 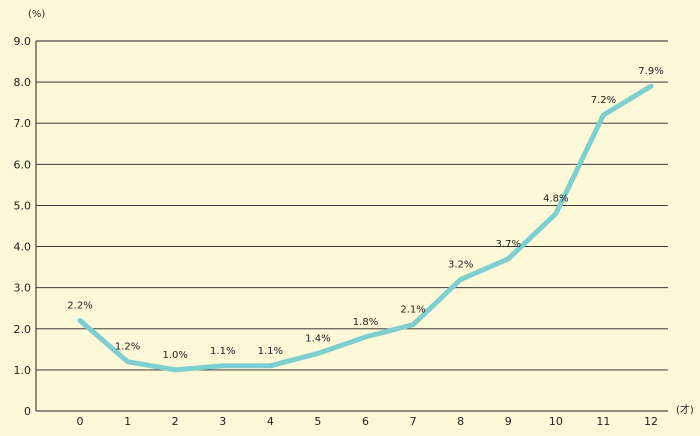 I want to click on y-tick-label: 1.0, so click(x=23, y=370).